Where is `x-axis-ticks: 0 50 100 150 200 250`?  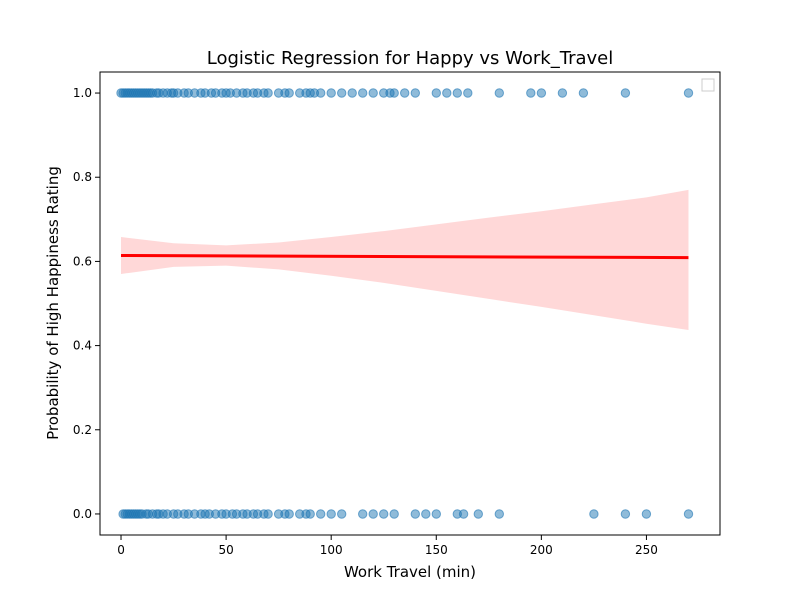
x-axis-ticks: 0 50 100 150 200 250 is located at coordinates (387, 546).